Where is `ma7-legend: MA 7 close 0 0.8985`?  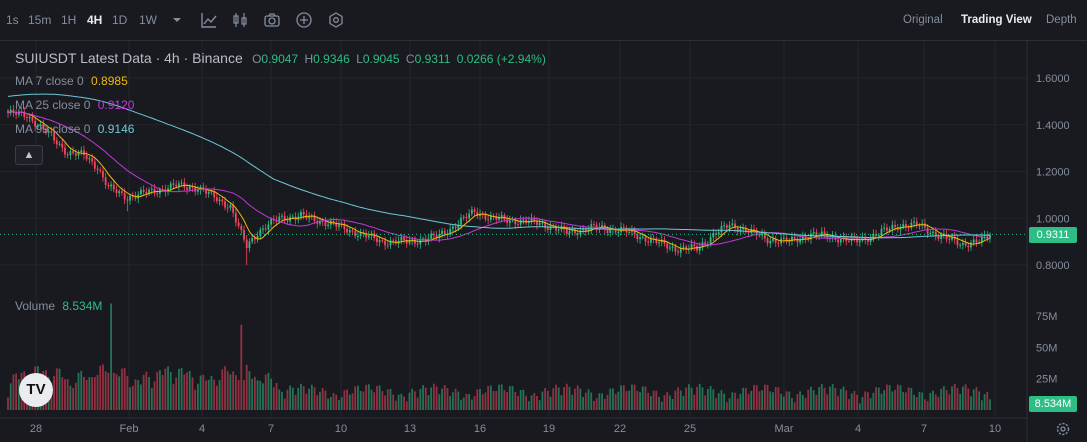 ma7-legend: MA 7 close 0 0.8985 is located at coordinates (71, 81).